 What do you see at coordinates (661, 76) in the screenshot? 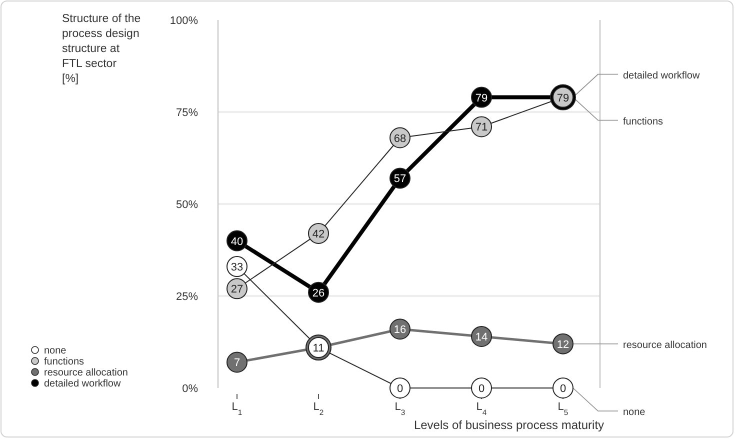
I see `text: detailed workflow` at bounding box center [661, 76].